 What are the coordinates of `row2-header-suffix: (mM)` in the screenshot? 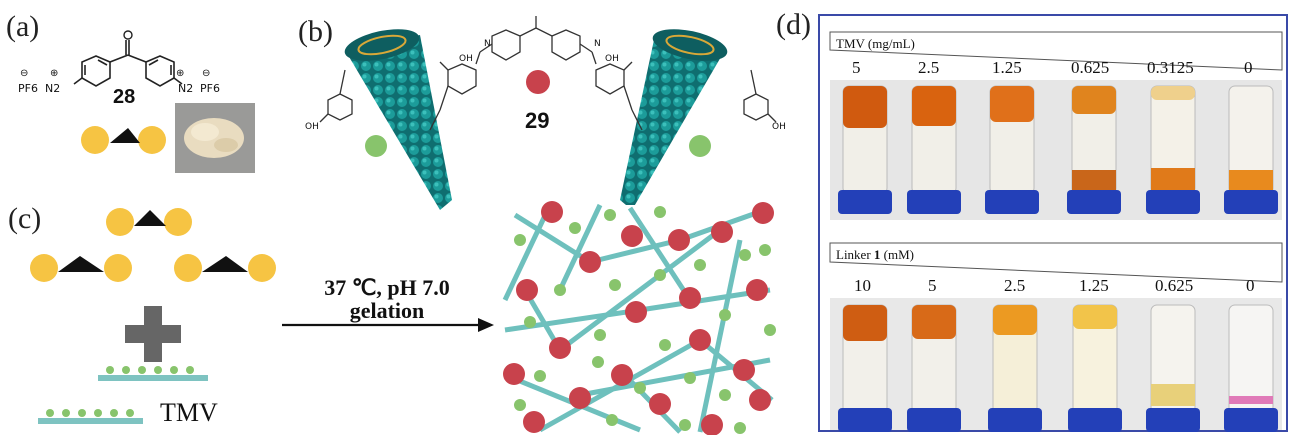 It's located at (897, 254).